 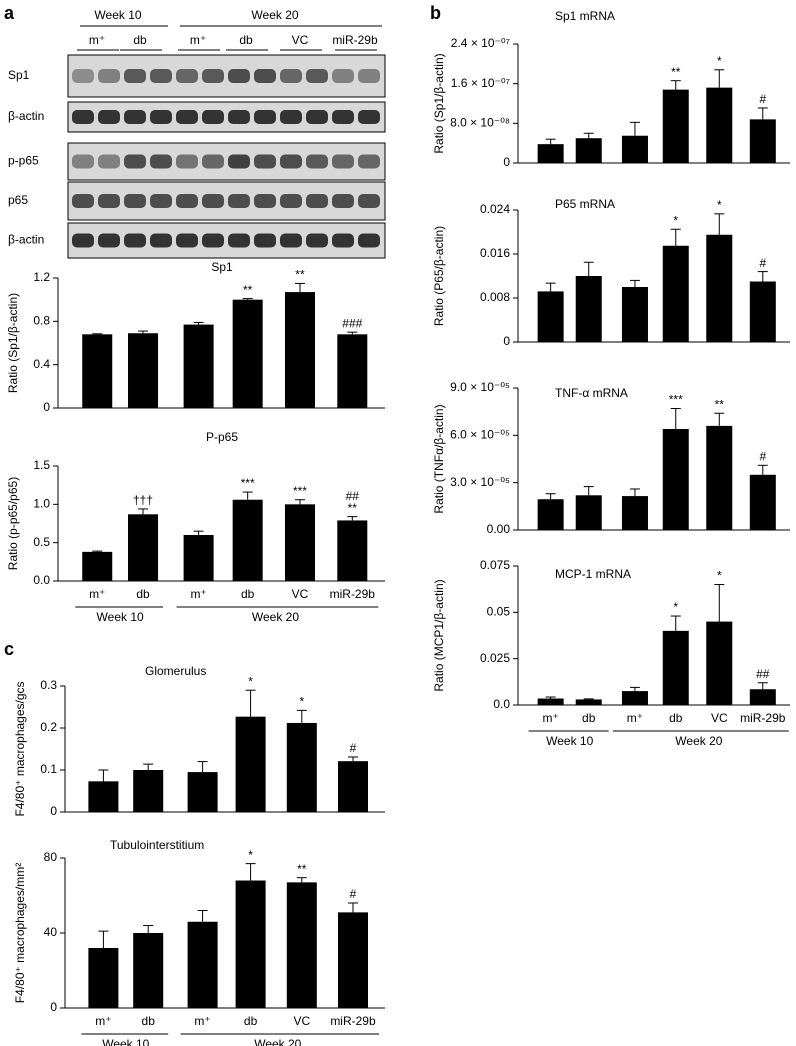 What do you see at coordinates (585, 16) in the screenshot?
I see `chart-title: Sp1 mRNA` at bounding box center [585, 16].